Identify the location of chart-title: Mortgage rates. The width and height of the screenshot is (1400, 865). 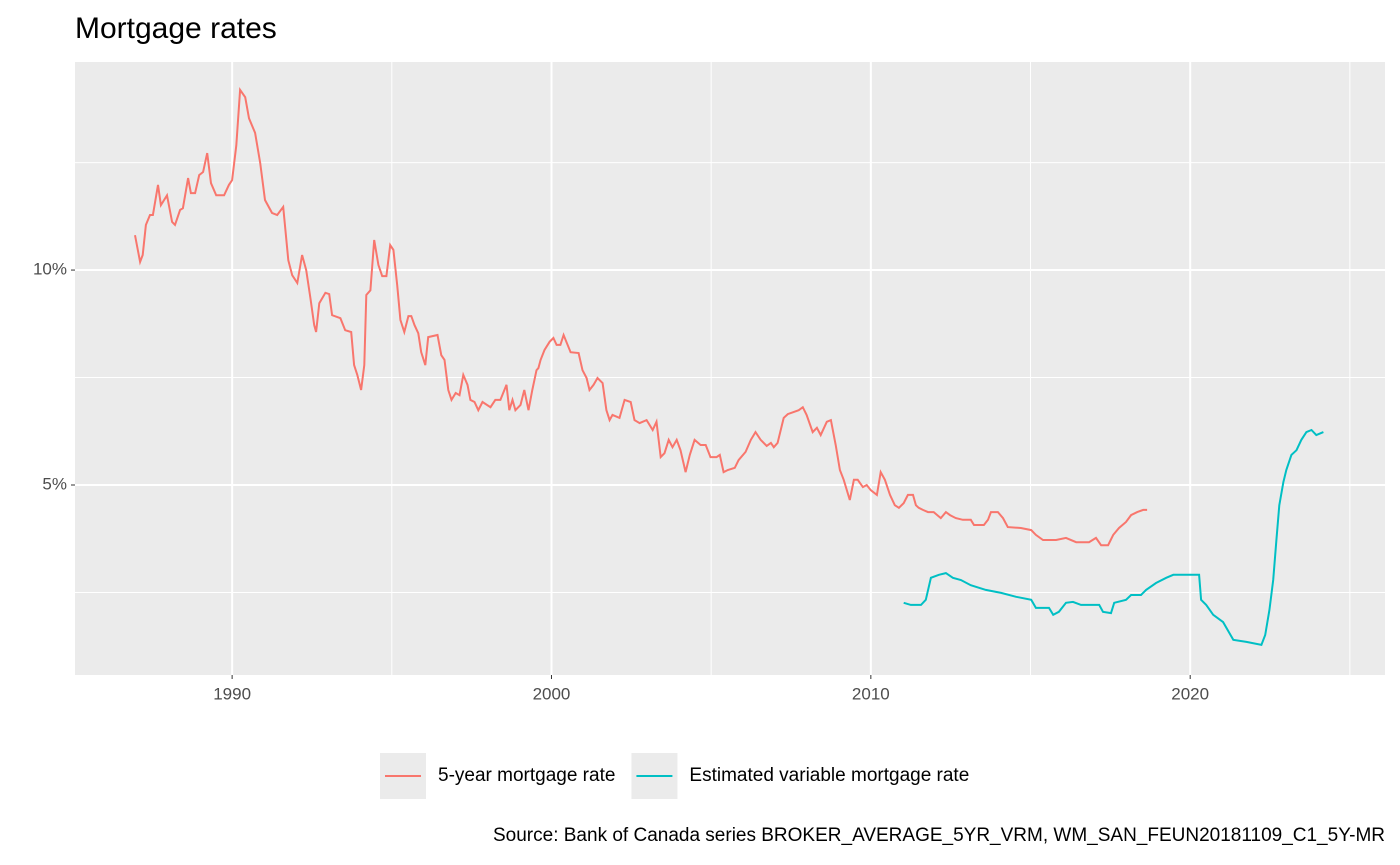
(176, 28).